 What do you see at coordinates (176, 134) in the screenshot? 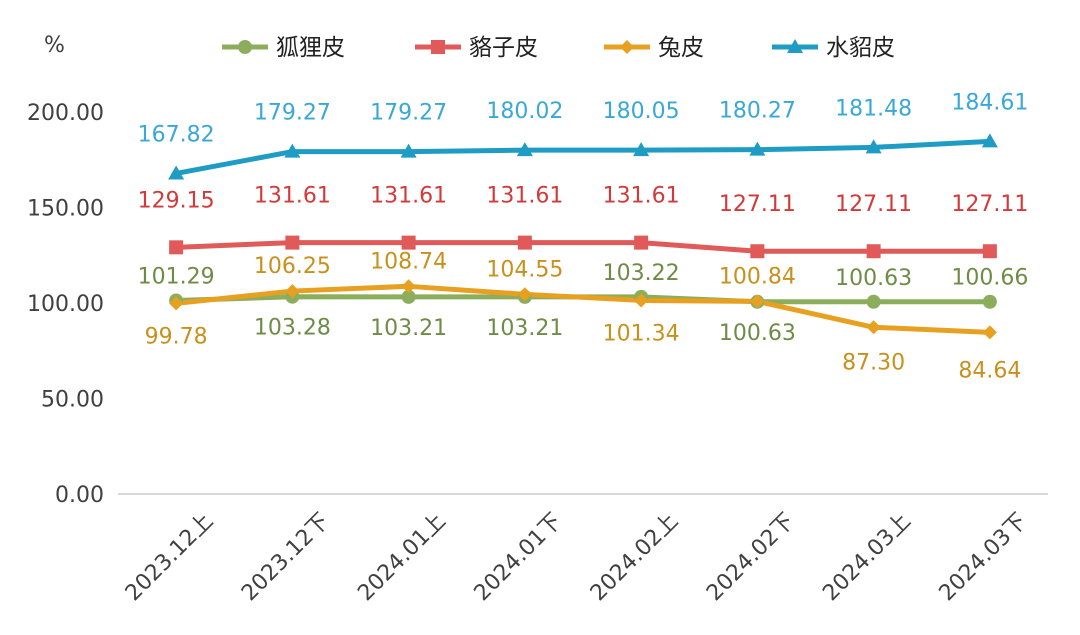
I see `data-label: 167.82` at bounding box center [176, 134].